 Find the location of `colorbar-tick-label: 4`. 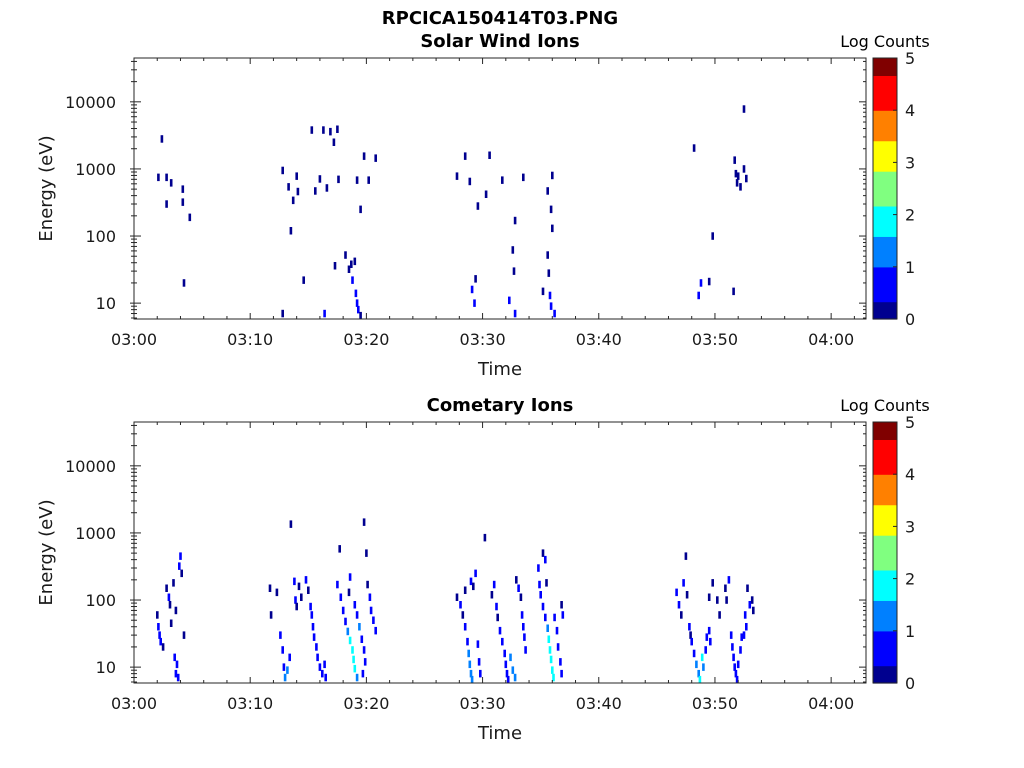

colorbar-tick-label: 4 is located at coordinates (910, 110).